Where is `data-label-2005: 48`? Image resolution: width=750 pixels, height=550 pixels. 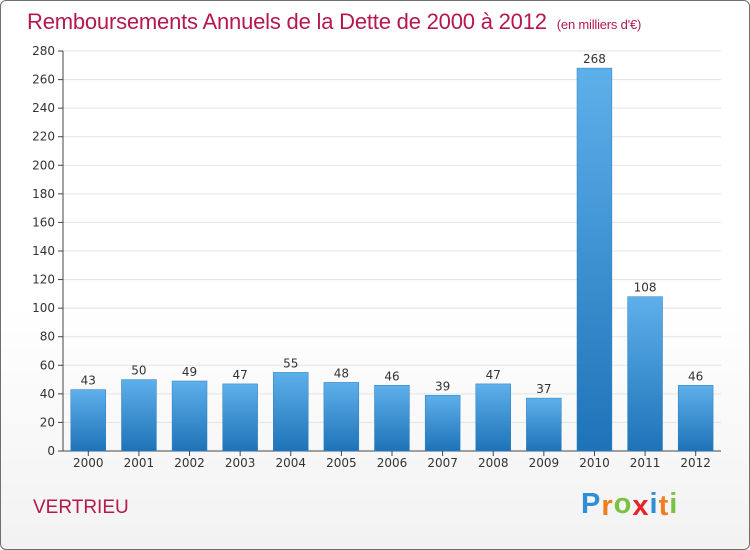
data-label-2005: 48 is located at coordinates (341, 373).